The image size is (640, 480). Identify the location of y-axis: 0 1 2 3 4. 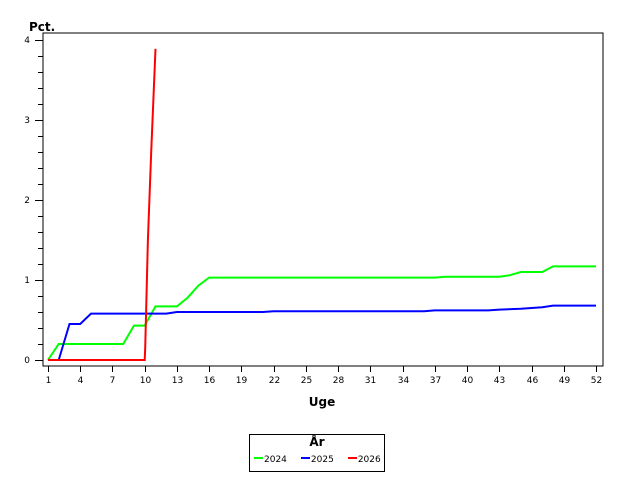
(33, 201).